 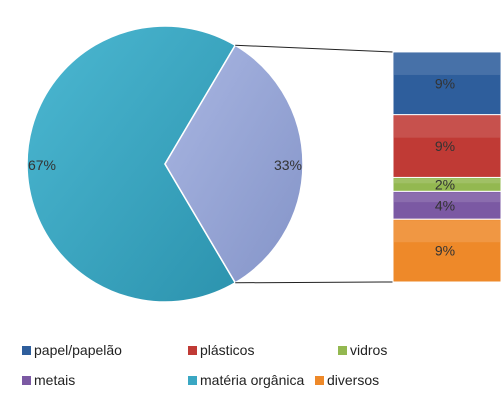 I want to click on bar-highlight-papel-papelao, so click(x=447, y=64).